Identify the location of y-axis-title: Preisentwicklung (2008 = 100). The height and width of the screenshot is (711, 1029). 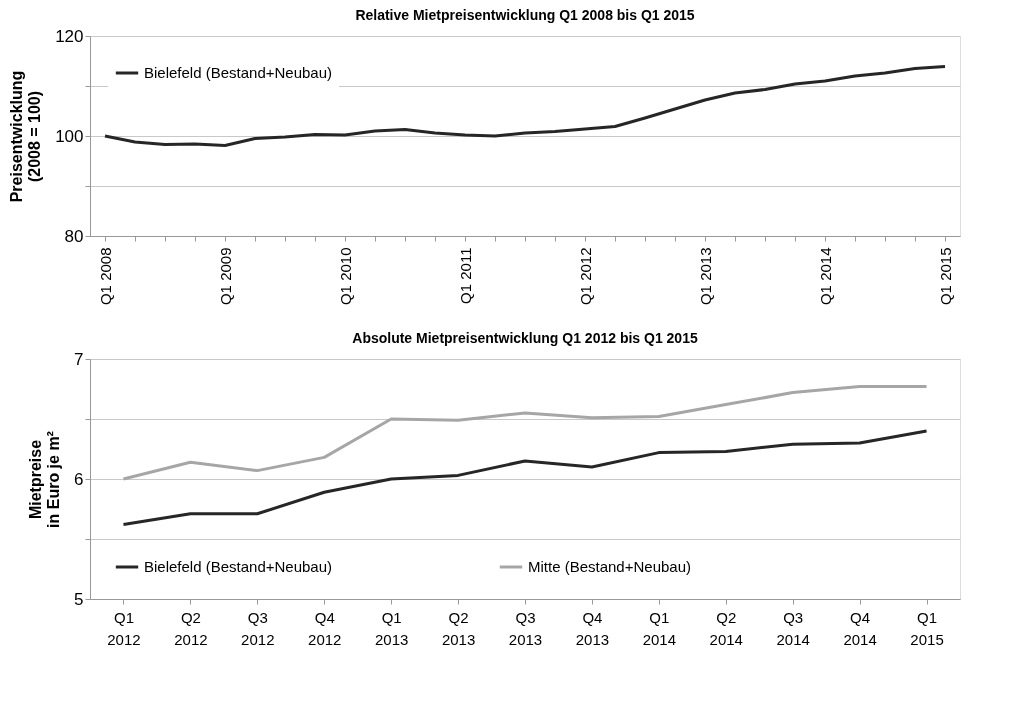
(26, 136).